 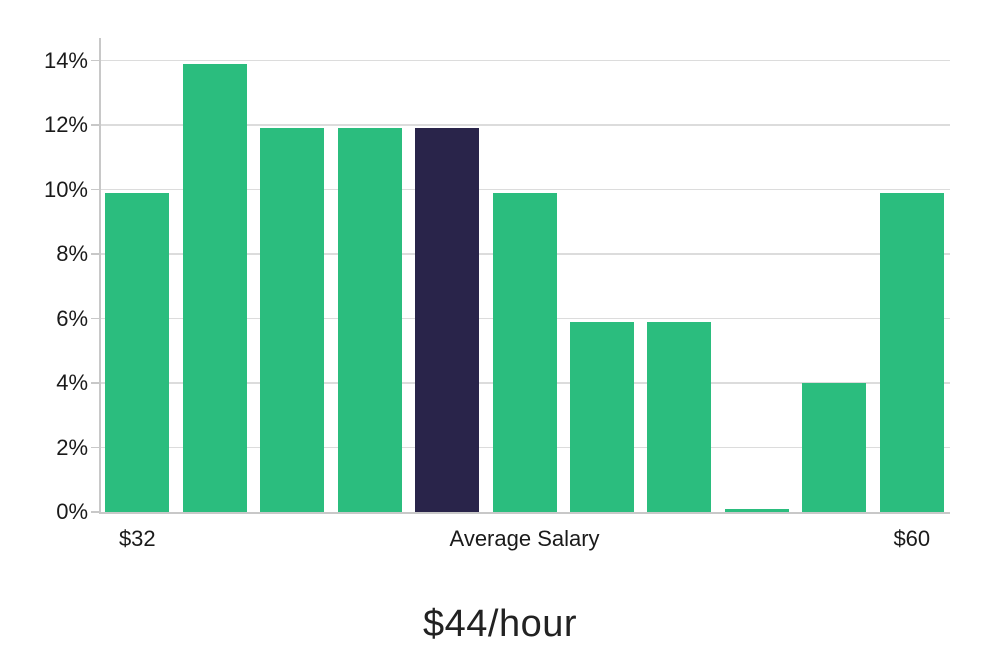 What do you see at coordinates (65, 60) in the screenshot?
I see `y-tick-label-14%: 14%` at bounding box center [65, 60].